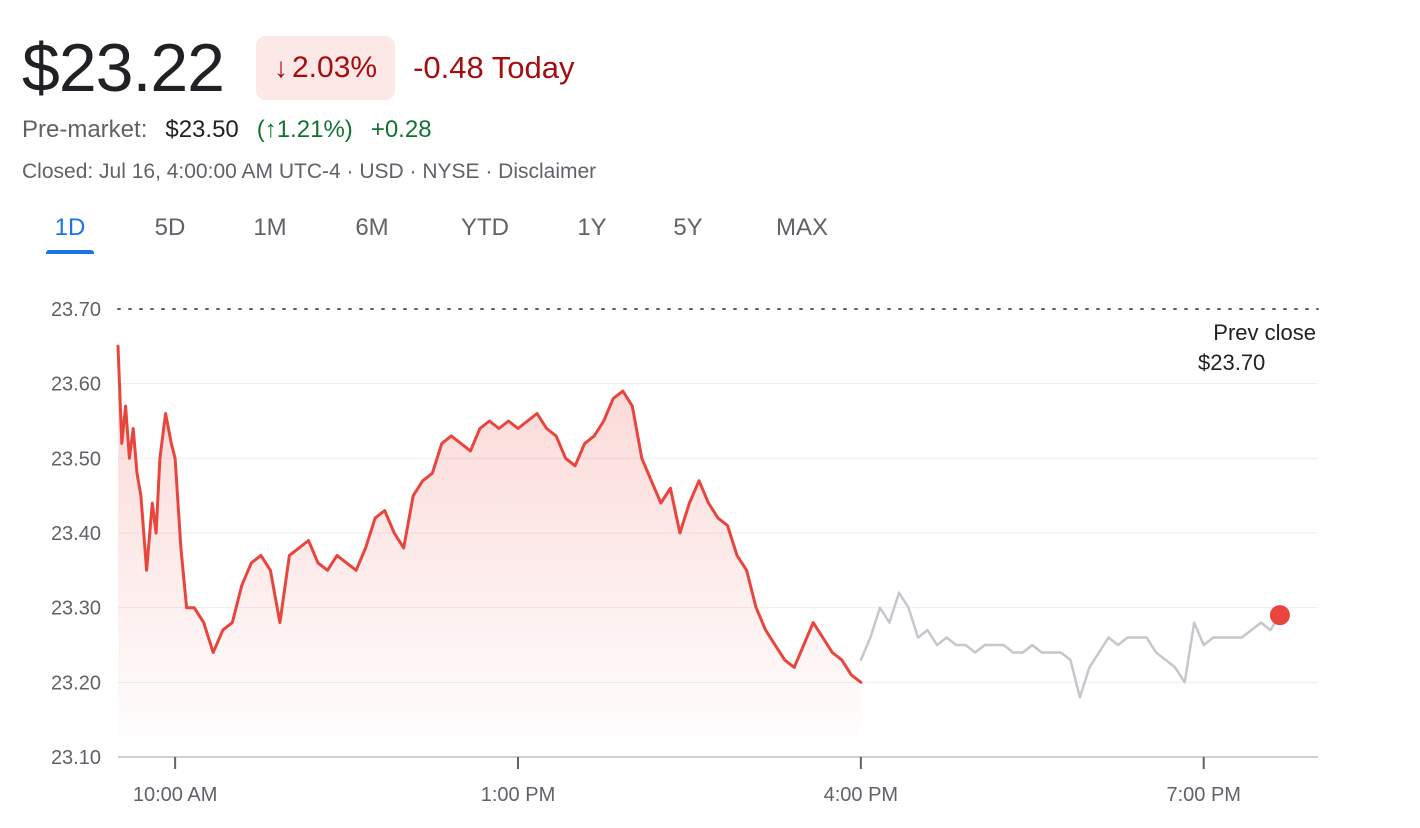 The height and width of the screenshot is (828, 1420). What do you see at coordinates (1070, 645) in the screenshot?
I see `after-hours-line` at bounding box center [1070, 645].